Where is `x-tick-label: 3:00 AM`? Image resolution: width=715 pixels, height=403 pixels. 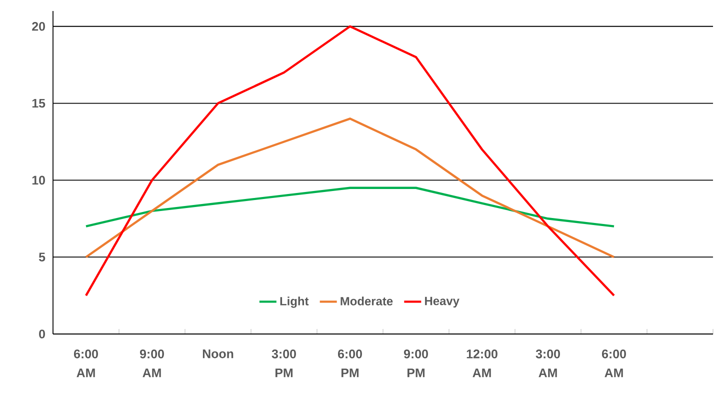
x-tick-label: 3:00 AM is located at coordinates (548, 364).